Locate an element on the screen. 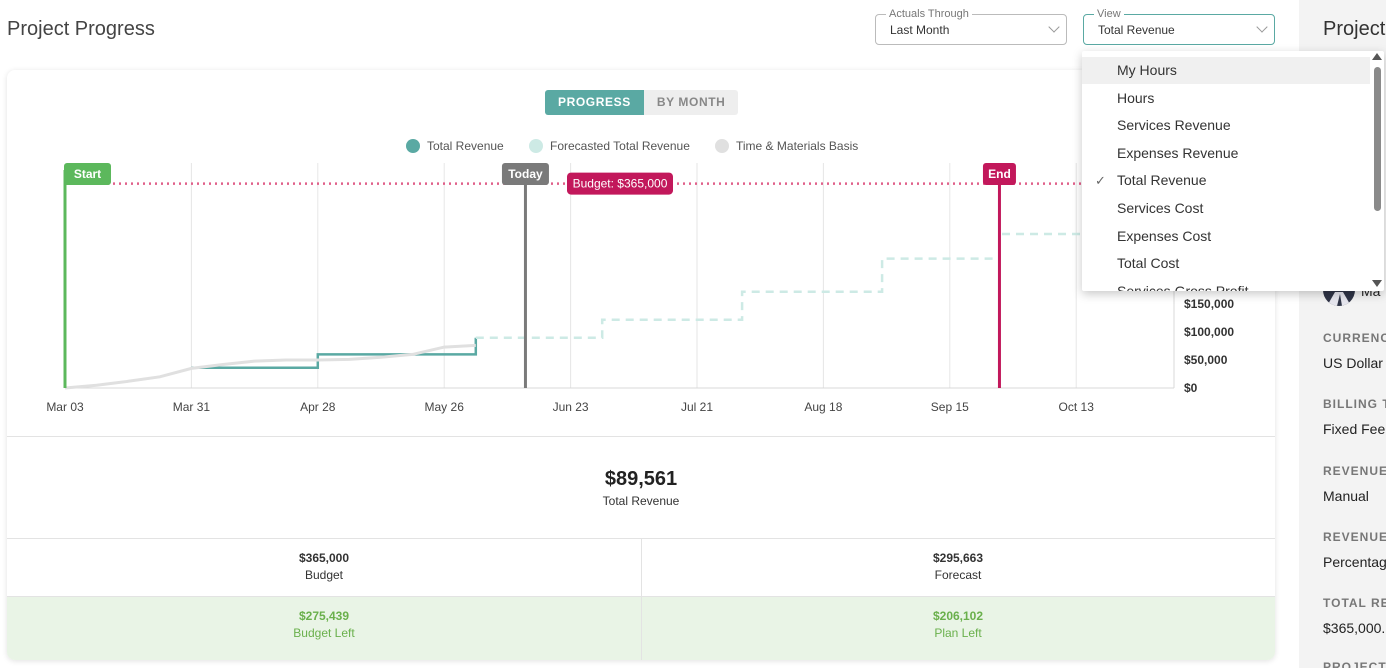 Image resolution: width=1386 pixels, height=668 pixels. forecast-stat: $295,663 Forecast is located at coordinates (958, 566).